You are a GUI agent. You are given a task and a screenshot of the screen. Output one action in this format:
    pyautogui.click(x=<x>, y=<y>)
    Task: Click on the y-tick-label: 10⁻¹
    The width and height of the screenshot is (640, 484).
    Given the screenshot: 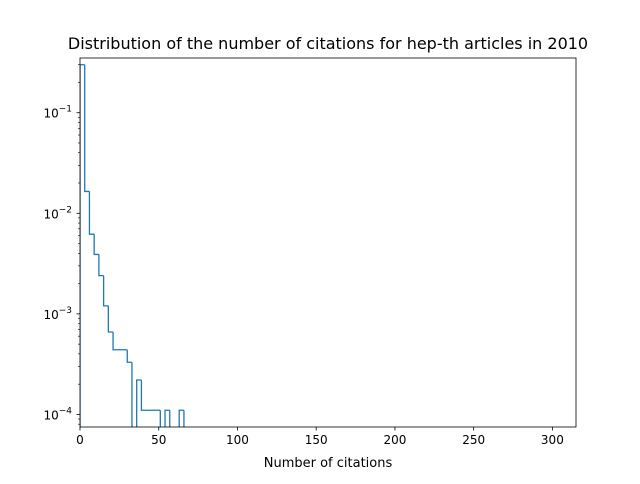 What is the action you would take?
    pyautogui.click(x=57, y=113)
    